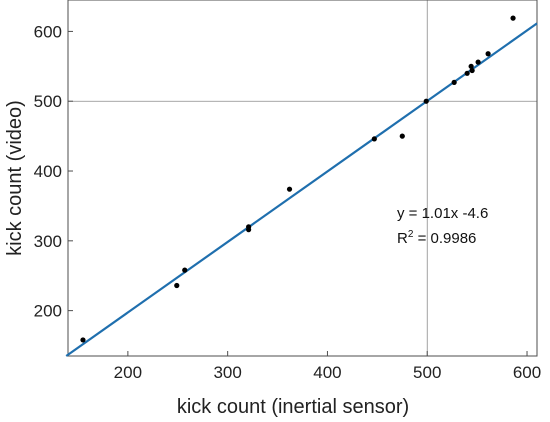 Image resolution: width=550 pixels, height=422 pixels. What do you see at coordinates (527, 372) in the screenshot?
I see `x-tick-label: 600` at bounding box center [527, 372].